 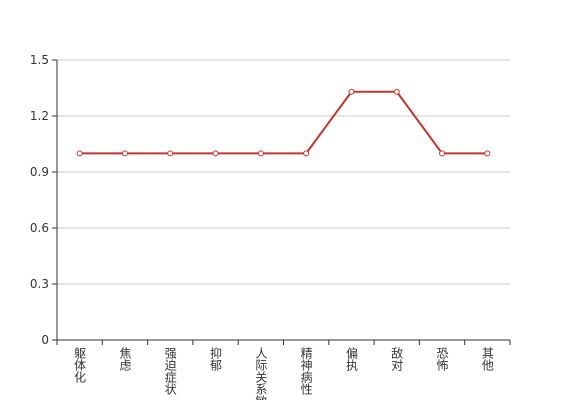 I want to click on y-tick-label: 0.6, so click(x=39, y=228).